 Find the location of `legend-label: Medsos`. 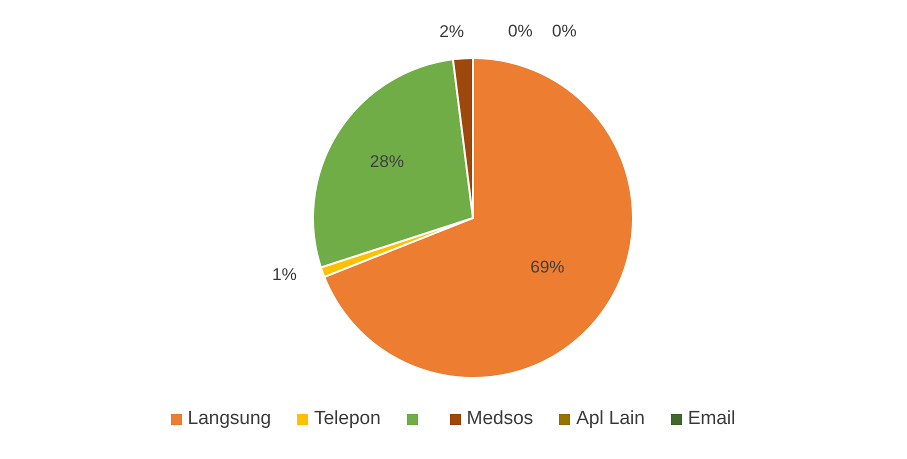

legend-label: Medsos is located at coordinates (500, 419).